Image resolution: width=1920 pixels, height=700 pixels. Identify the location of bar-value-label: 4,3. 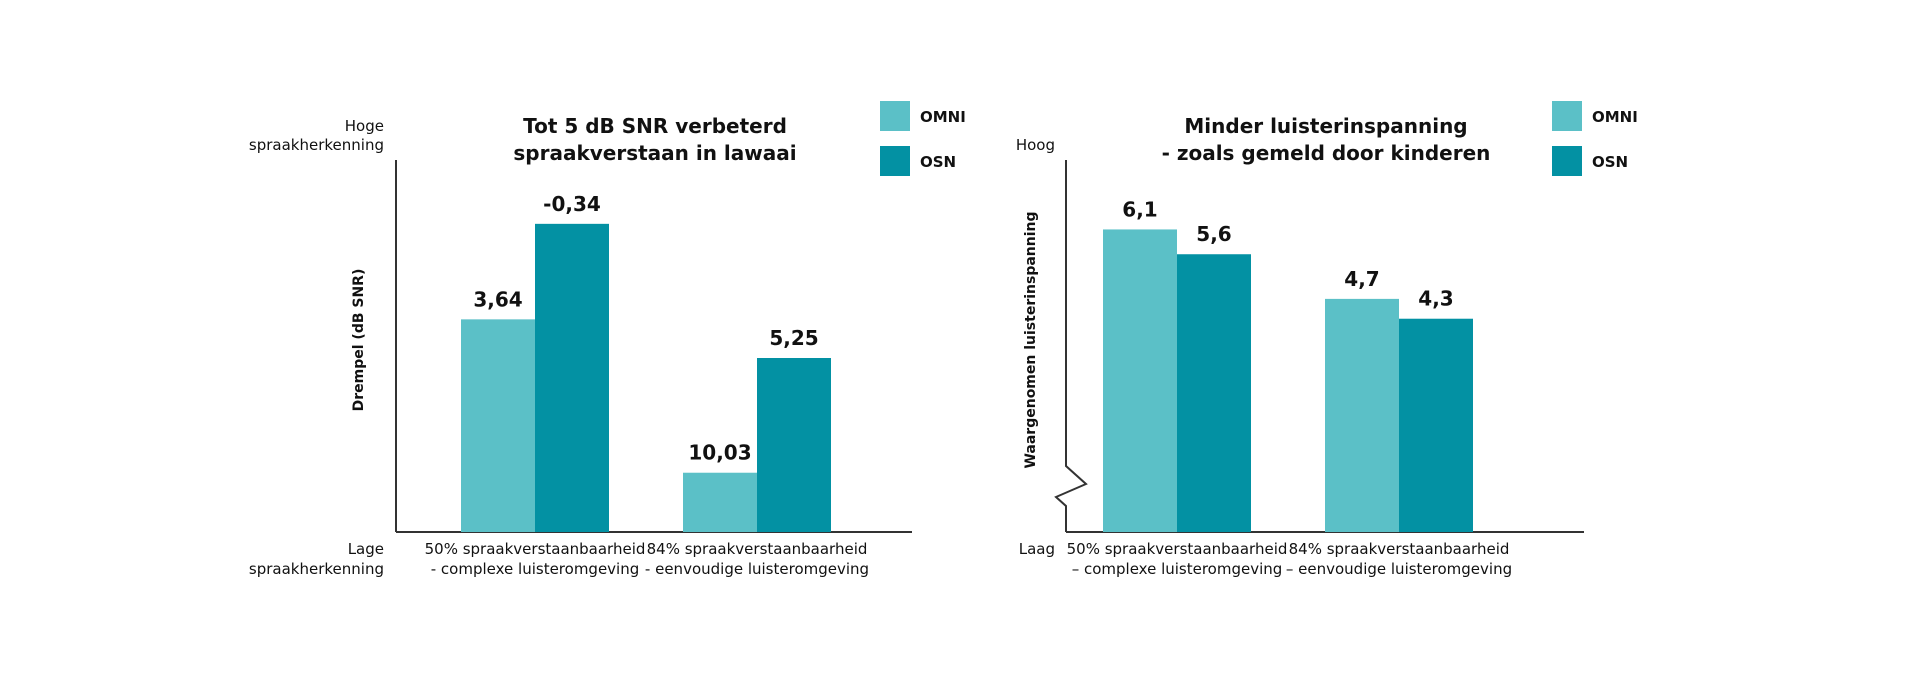
(1435, 299).